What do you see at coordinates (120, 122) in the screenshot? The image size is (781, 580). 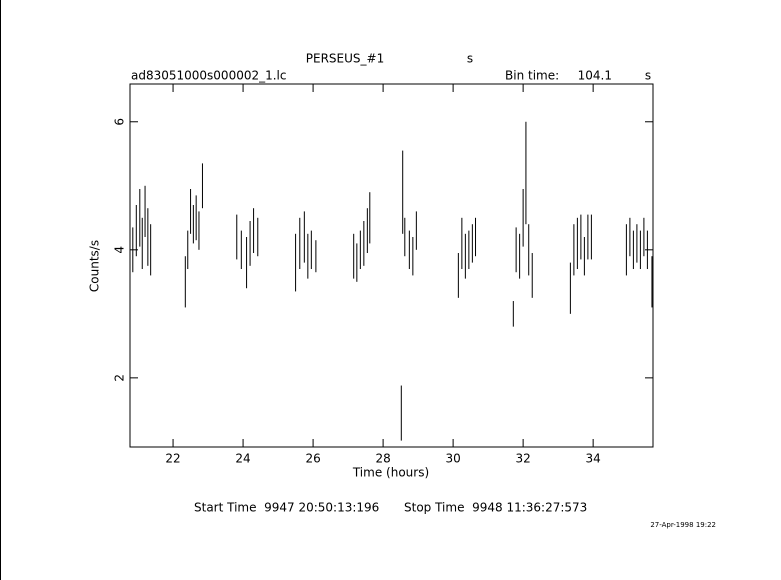 I see `y-tick-label: 6` at bounding box center [120, 122].